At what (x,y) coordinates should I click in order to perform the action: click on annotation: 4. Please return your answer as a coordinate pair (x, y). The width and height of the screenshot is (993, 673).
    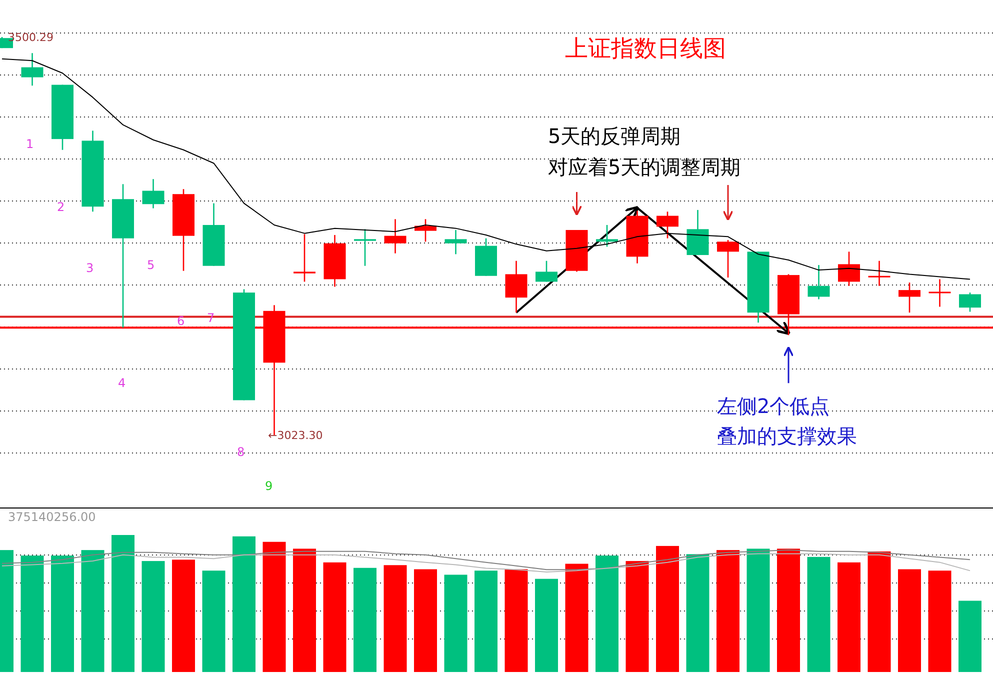
    Looking at the image, I should click on (122, 383).